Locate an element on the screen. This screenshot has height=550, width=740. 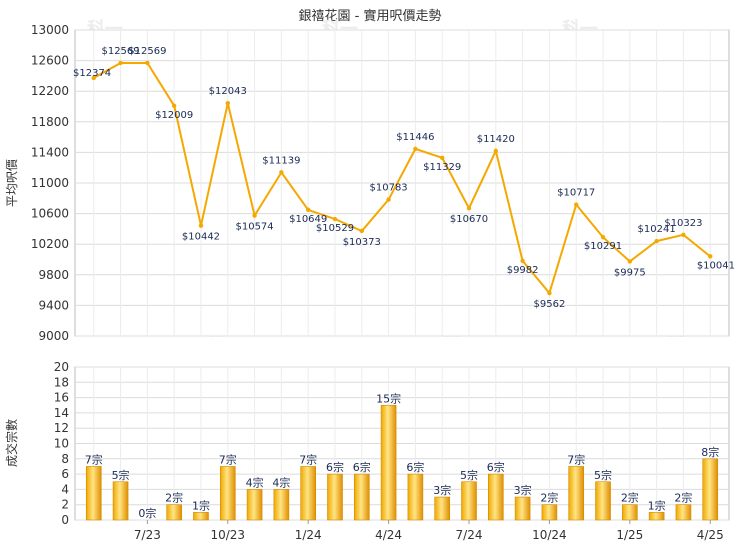
price-data-label: $10717 is located at coordinates (576, 193).